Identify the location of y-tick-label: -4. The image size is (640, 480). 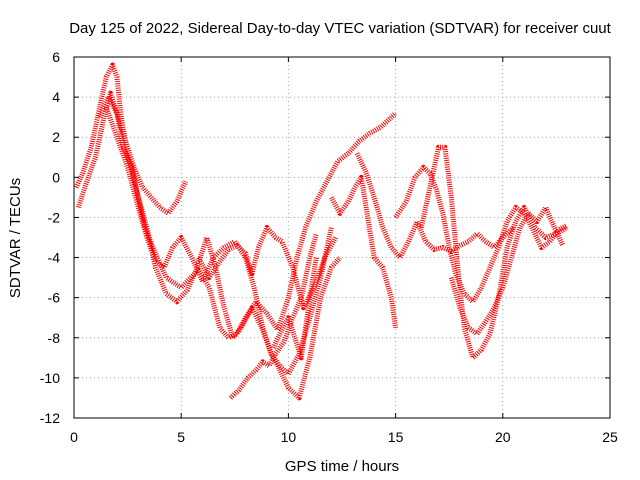
(54, 258).